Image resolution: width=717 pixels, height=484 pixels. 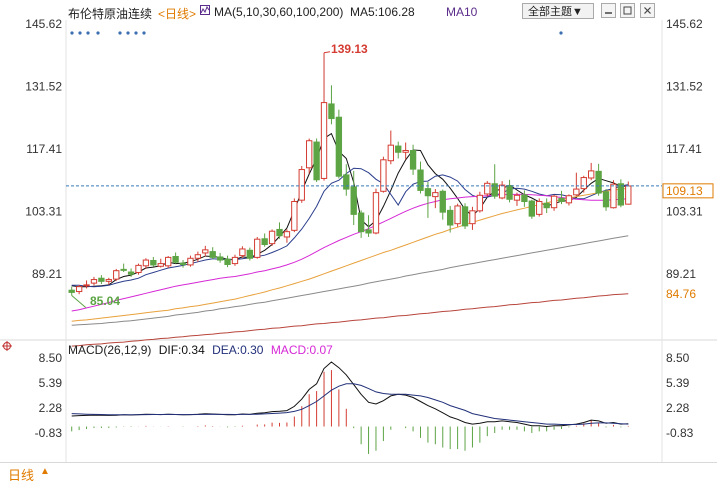 What do you see at coordinates (110, 350) in the screenshot?
I see `macd-params-label: MACD(26,12,9)` at bounding box center [110, 350].